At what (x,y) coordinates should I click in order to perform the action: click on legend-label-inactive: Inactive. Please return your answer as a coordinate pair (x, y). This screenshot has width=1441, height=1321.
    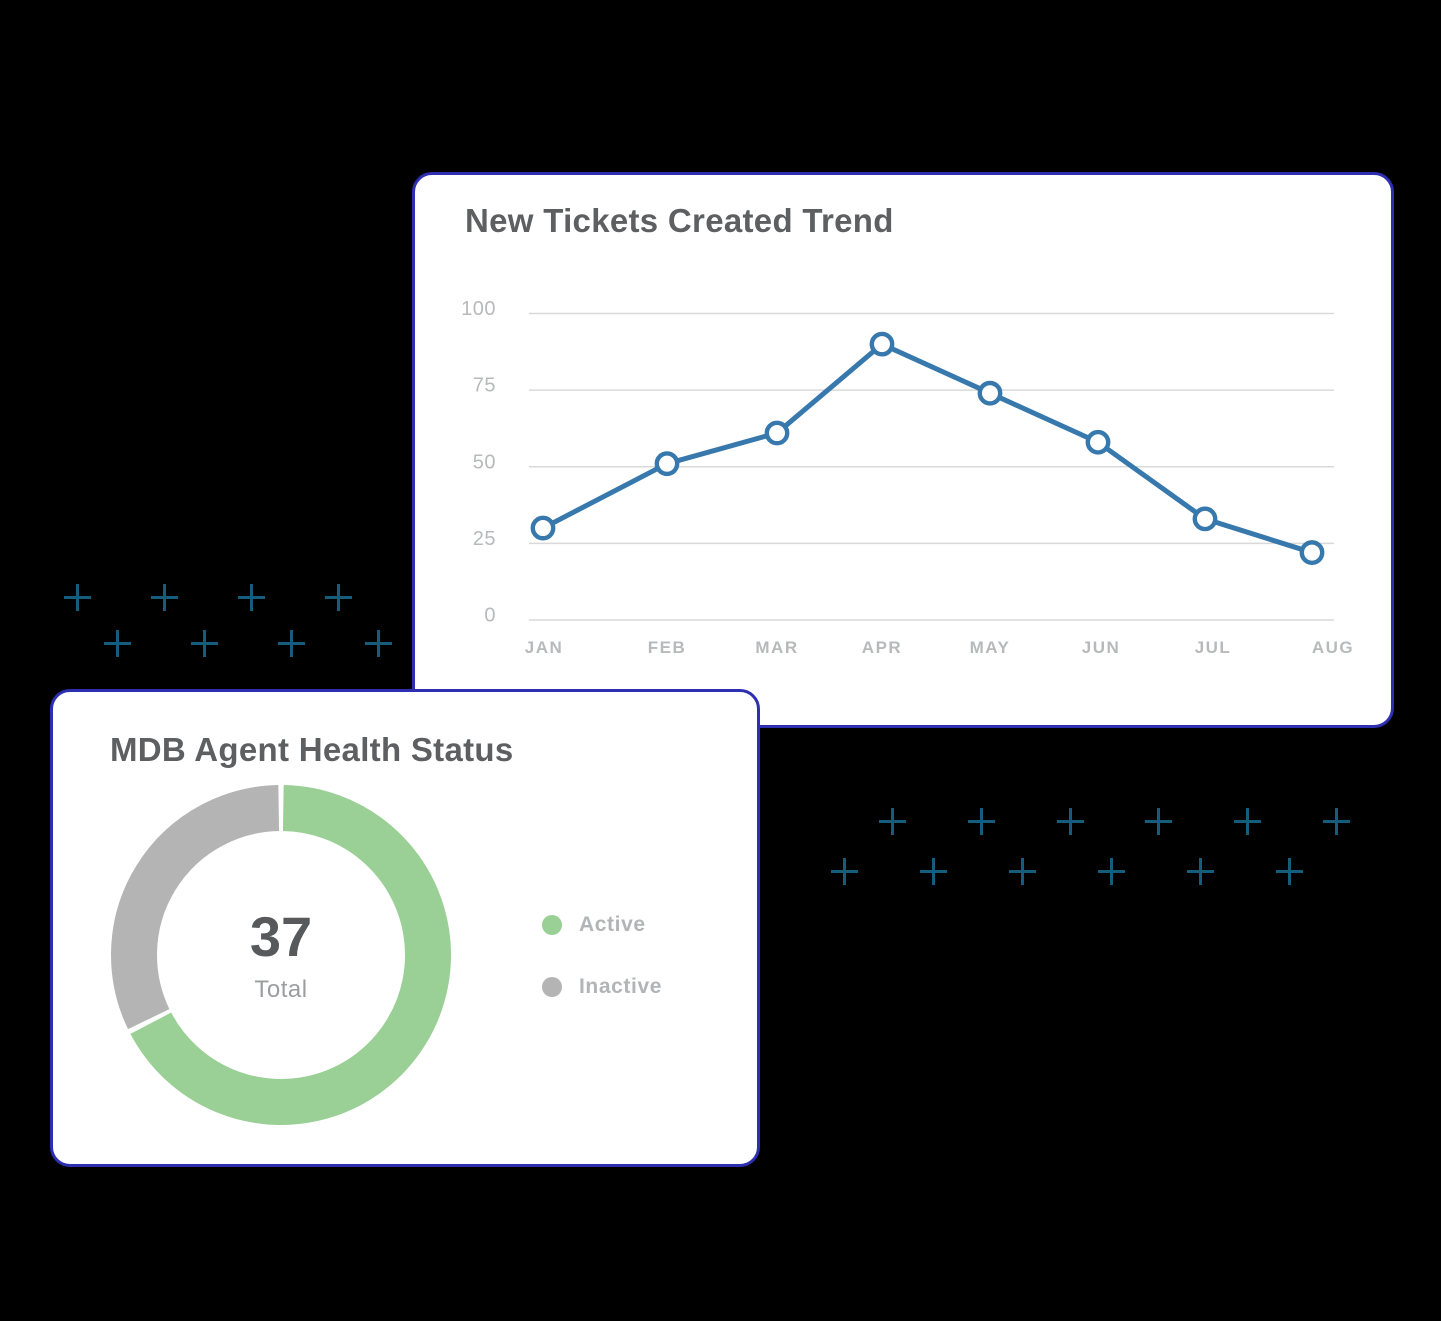
    Looking at the image, I should click on (621, 986).